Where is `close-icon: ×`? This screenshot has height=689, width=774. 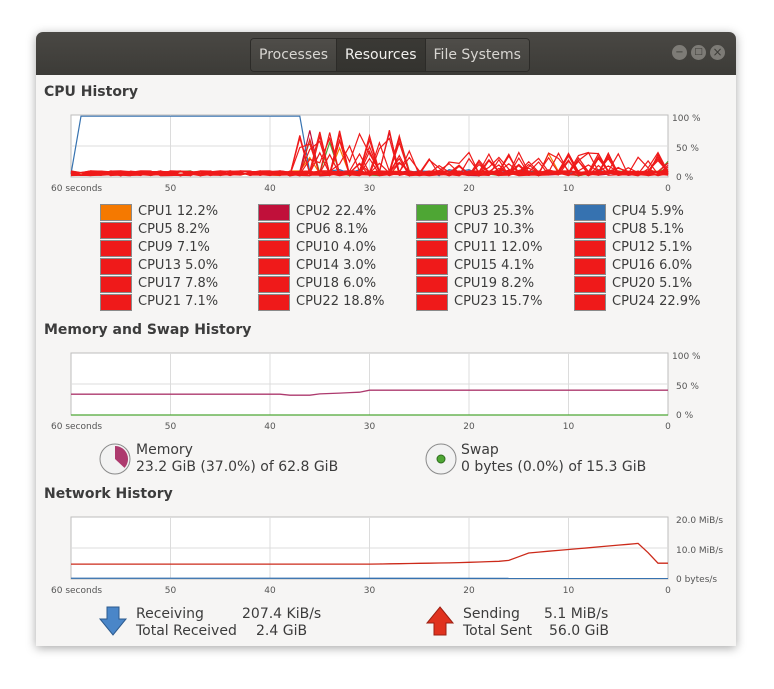 close-icon: × is located at coordinates (717, 52).